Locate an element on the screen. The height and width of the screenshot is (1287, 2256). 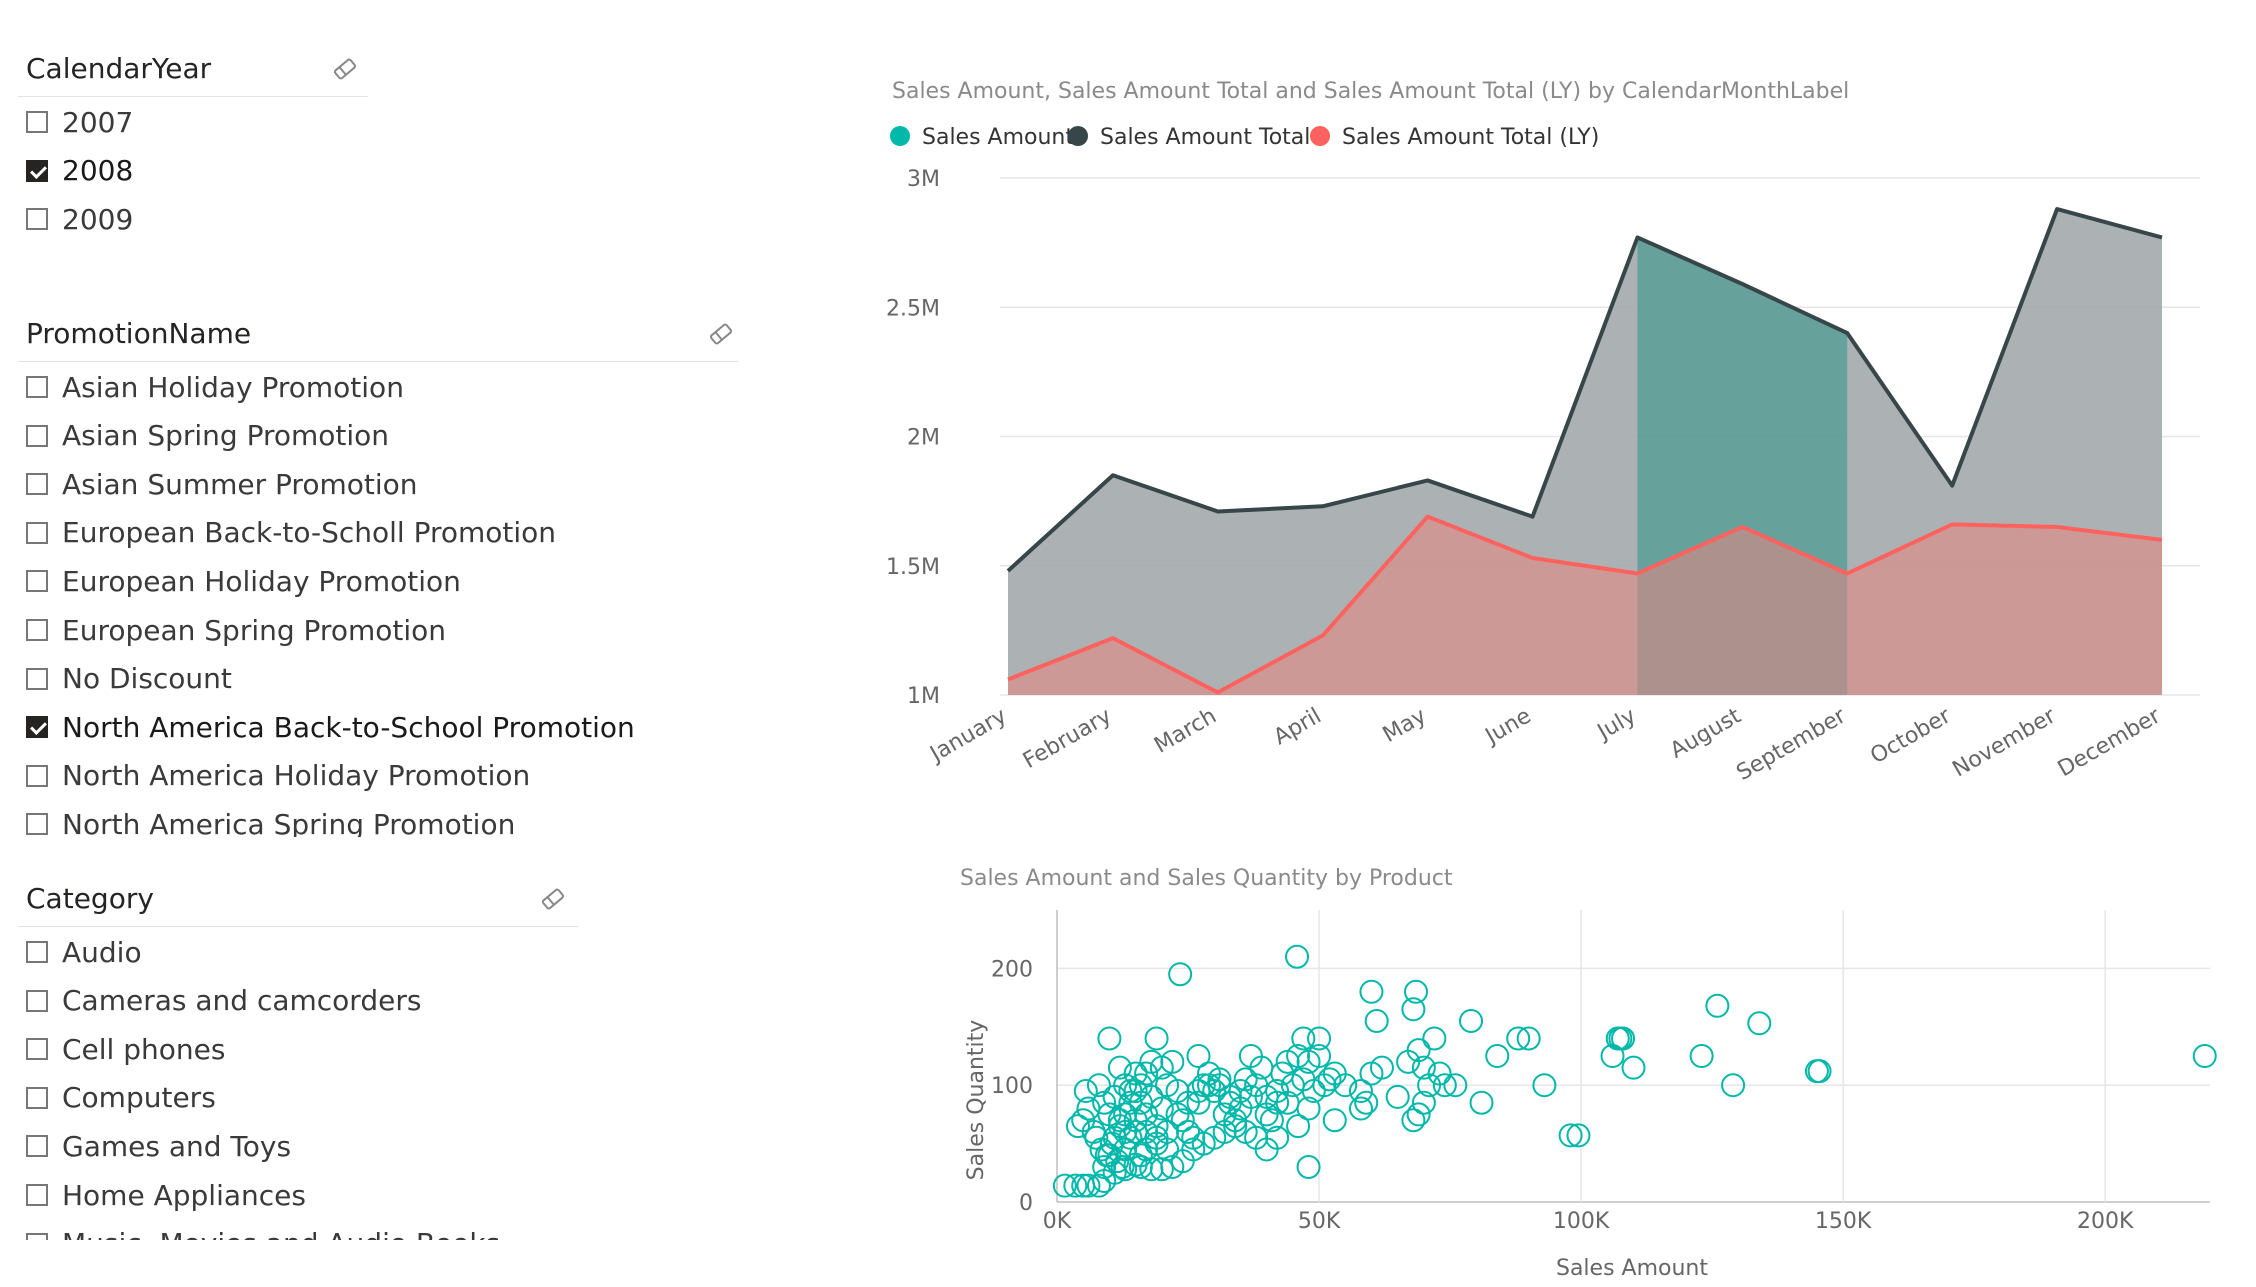
legend-item: Sales Amount is located at coordinates (982, 137).